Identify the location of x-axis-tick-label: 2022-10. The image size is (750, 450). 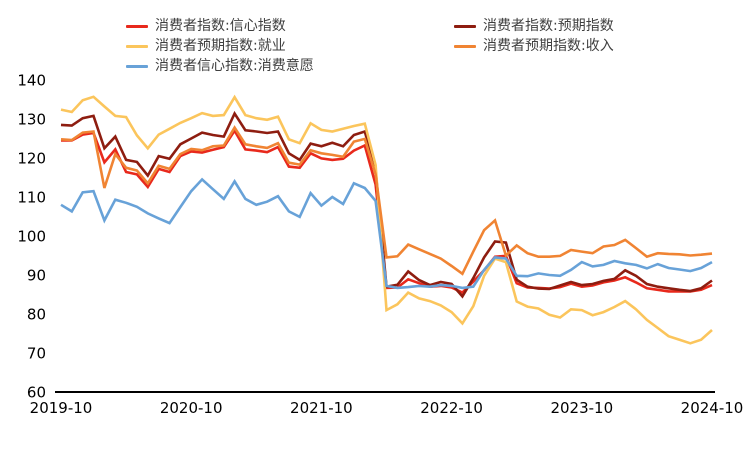
(451, 408).